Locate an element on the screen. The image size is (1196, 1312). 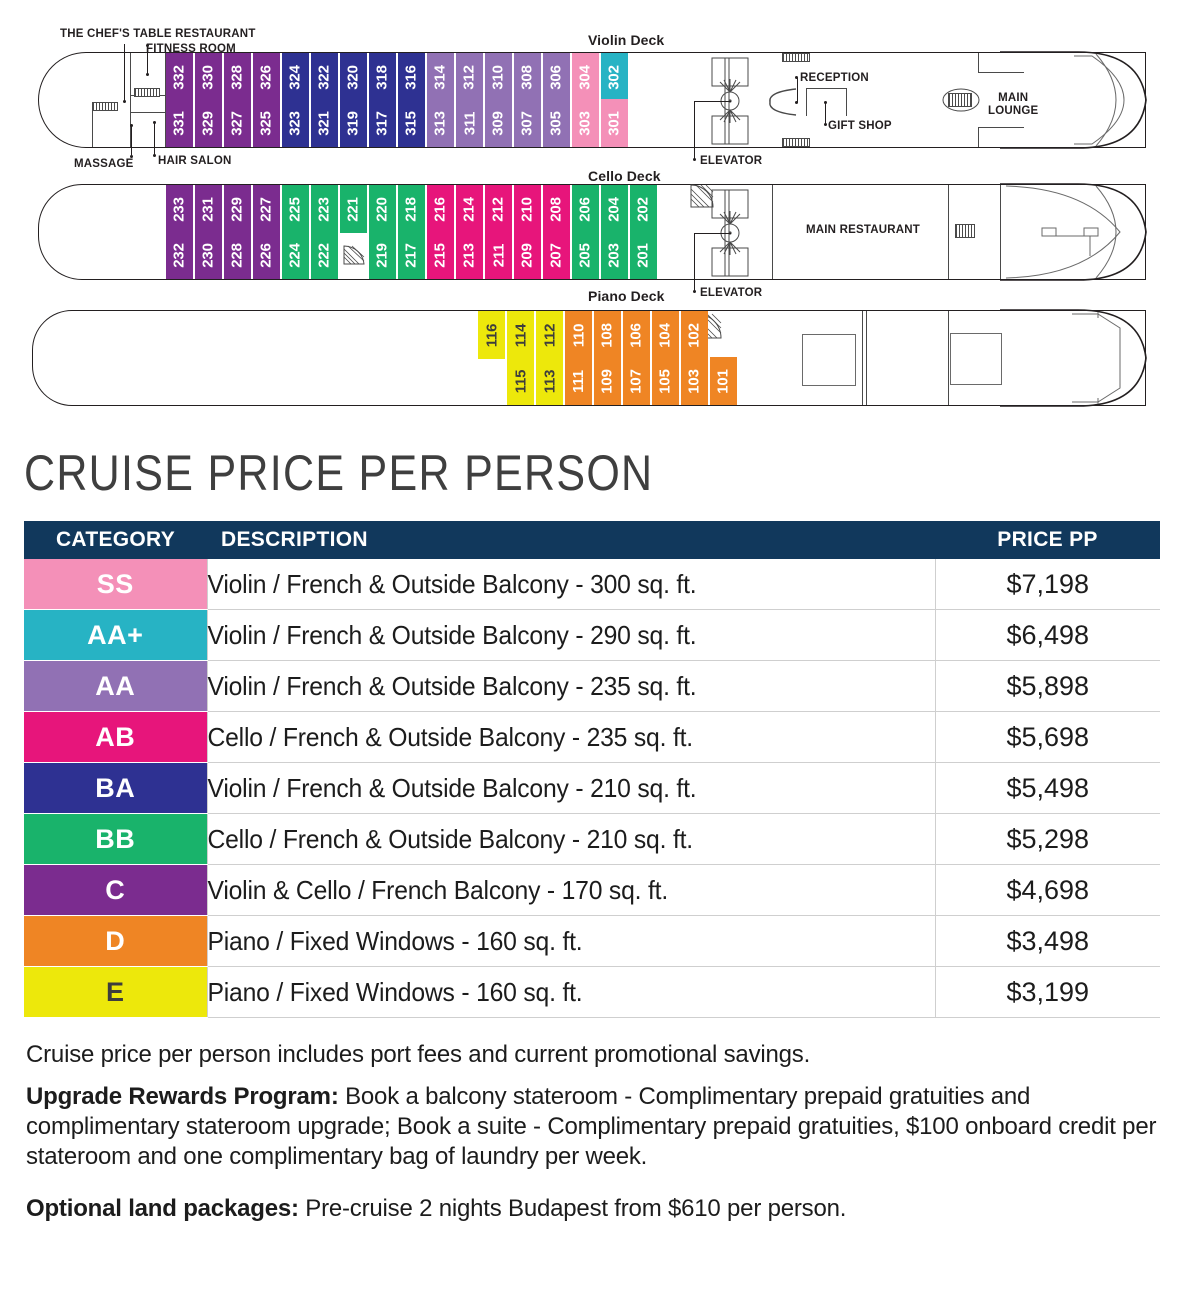
cabin-number: 301 is located at coordinates (614, 123).